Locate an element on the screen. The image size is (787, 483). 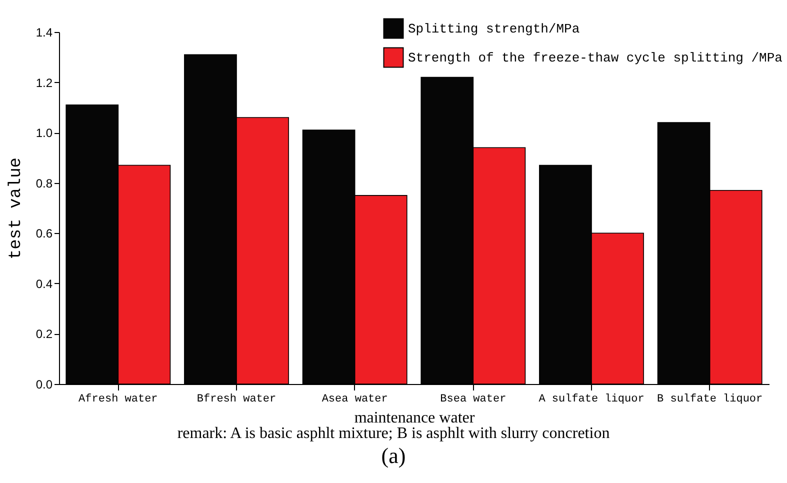
y-tick-label: 1.0 is located at coordinates (44, 133).